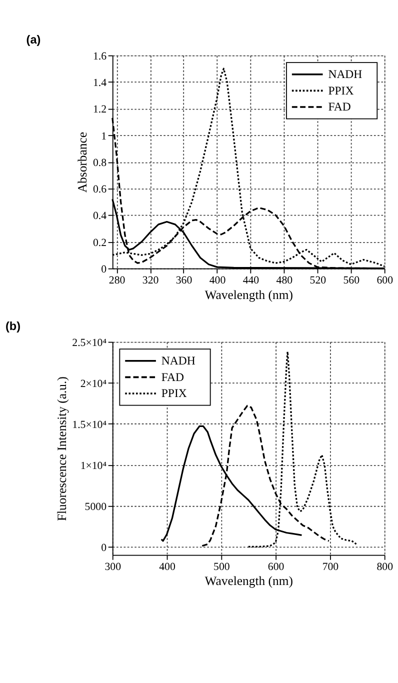 The image size is (398, 683). I want to click on y-tick-label: 0.4, so click(100, 216).